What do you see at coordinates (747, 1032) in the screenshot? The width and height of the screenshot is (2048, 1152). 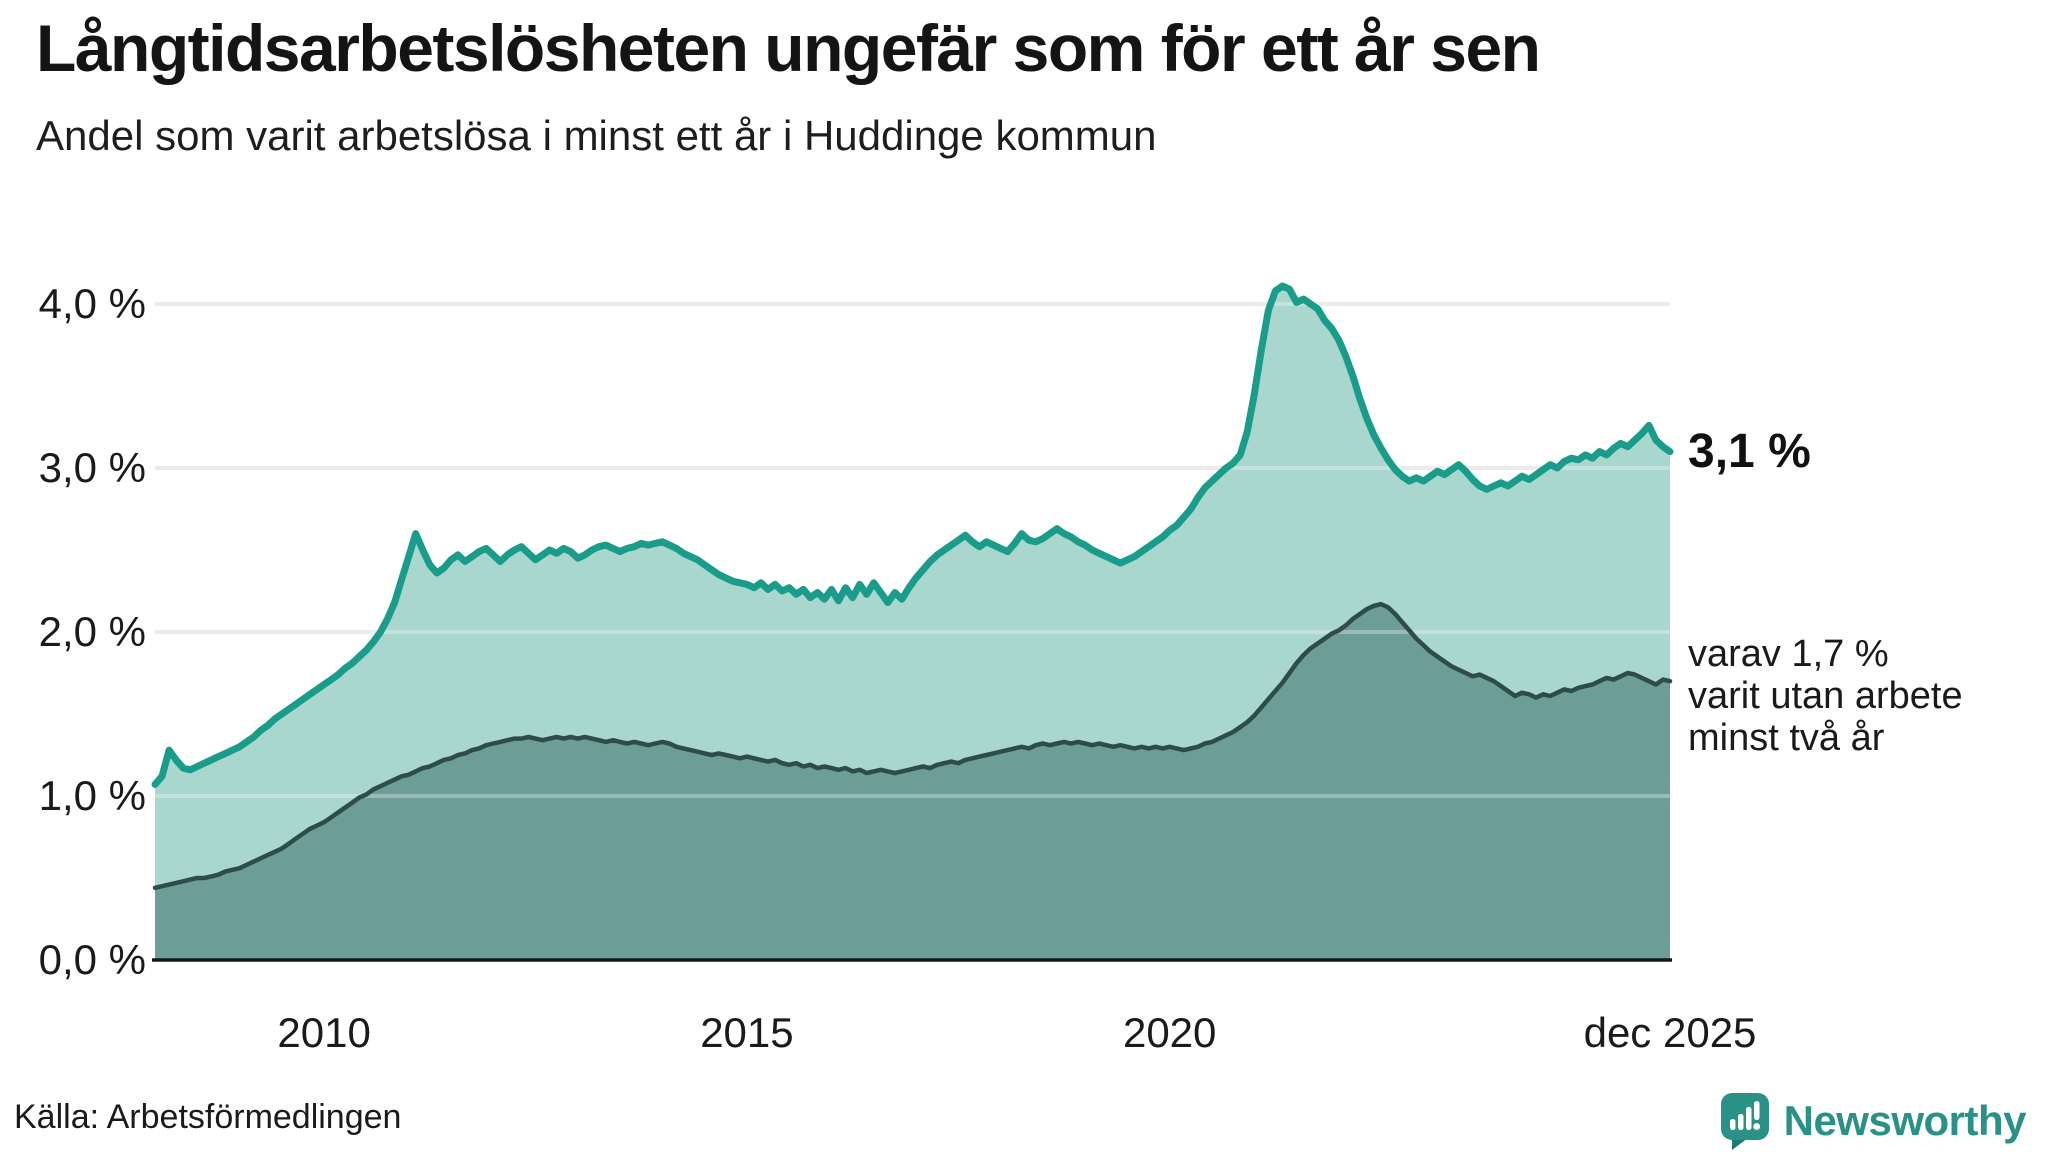 I see `x-tick-label: 2015` at bounding box center [747, 1032].